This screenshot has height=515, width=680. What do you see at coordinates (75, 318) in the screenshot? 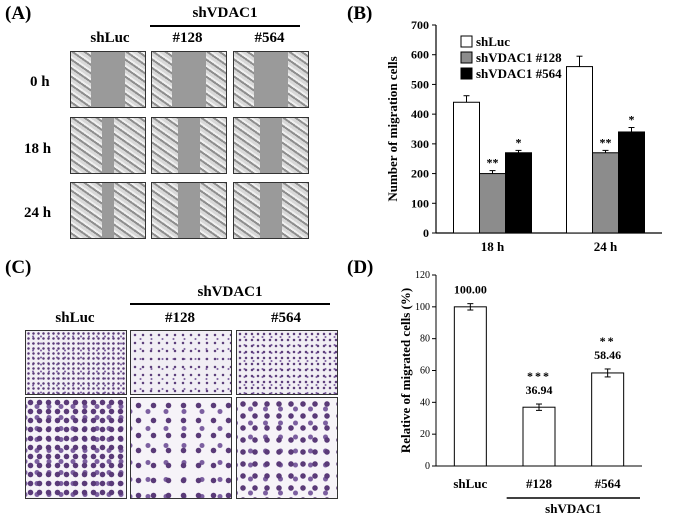
I see `panel-c-col-shluc: shLuc` at bounding box center [75, 318].